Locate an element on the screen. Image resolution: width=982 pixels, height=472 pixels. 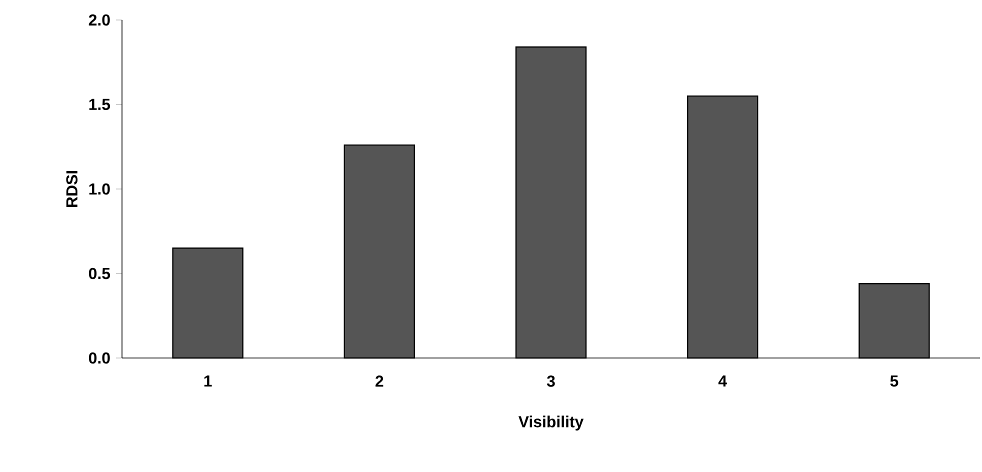
y-tick-label: 1.0 is located at coordinates (99, 189).